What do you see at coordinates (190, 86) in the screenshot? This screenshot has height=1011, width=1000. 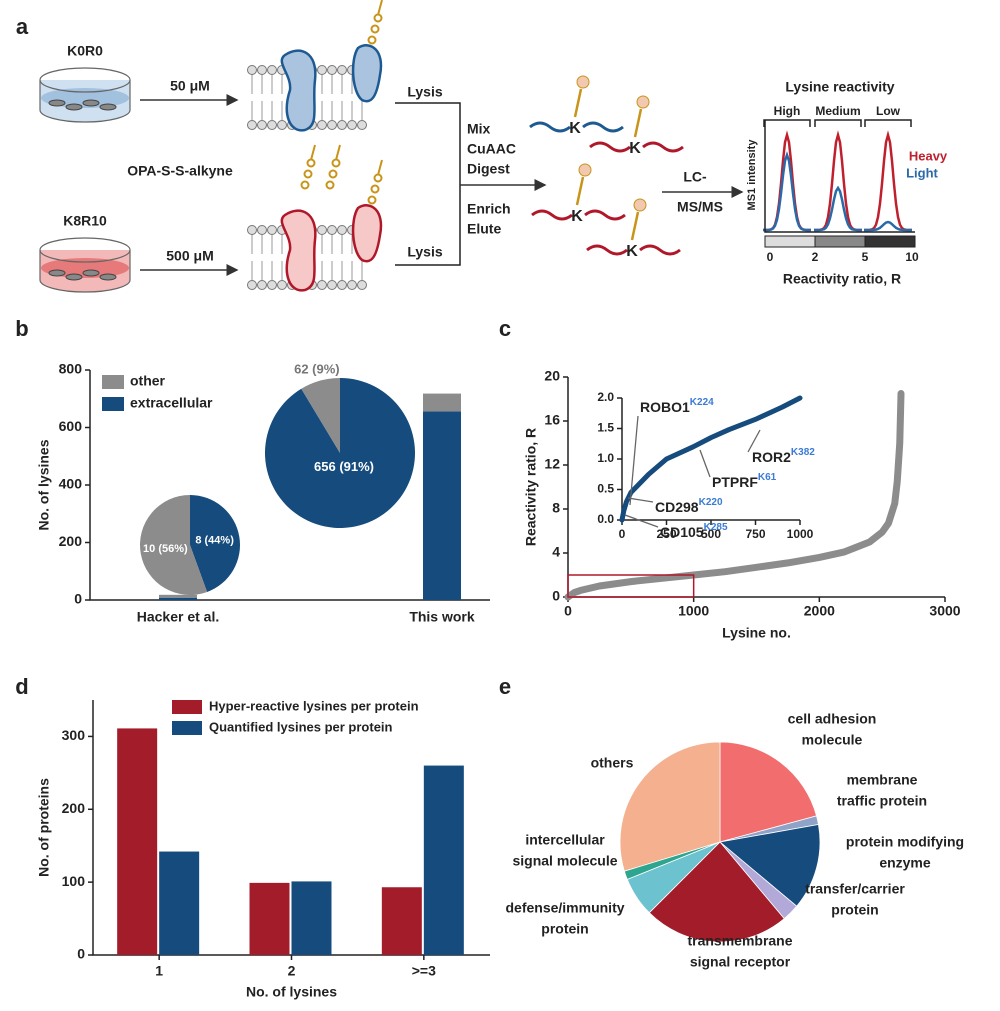 I see `dose: 50 μM` at bounding box center [190, 86].